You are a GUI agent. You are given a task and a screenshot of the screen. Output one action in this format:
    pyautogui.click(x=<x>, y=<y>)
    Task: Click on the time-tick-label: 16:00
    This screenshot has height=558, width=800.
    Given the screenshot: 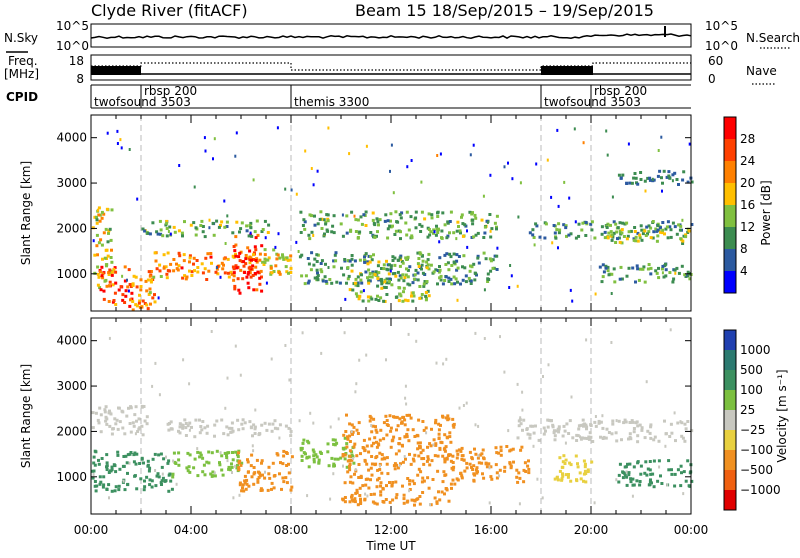 What is the action you would take?
    pyautogui.click(x=491, y=530)
    